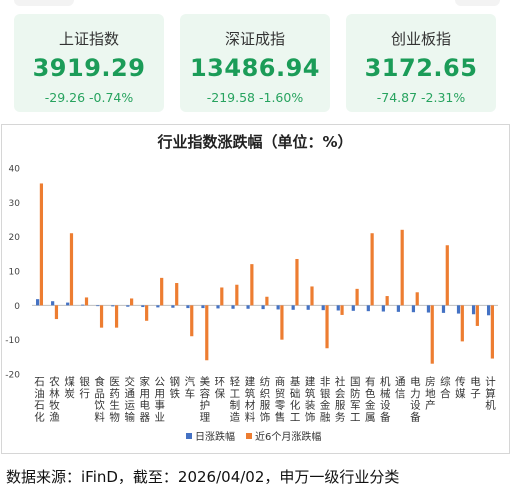  Describe the element at coordinates (254, 68) in the screenshot. I see `index-value: 13486.94` at that location.